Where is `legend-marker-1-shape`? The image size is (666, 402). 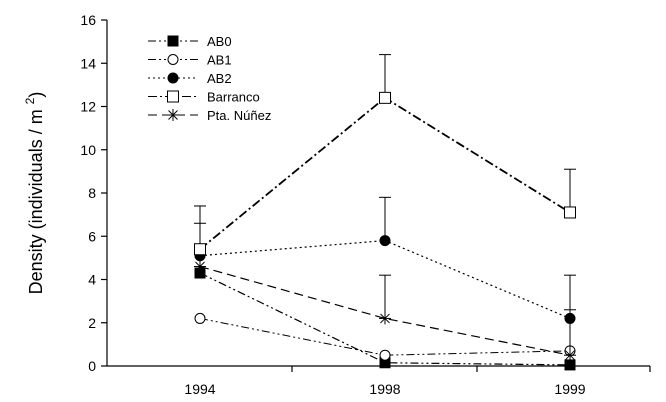
legend-marker-1-shape is located at coordinates (173, 59).